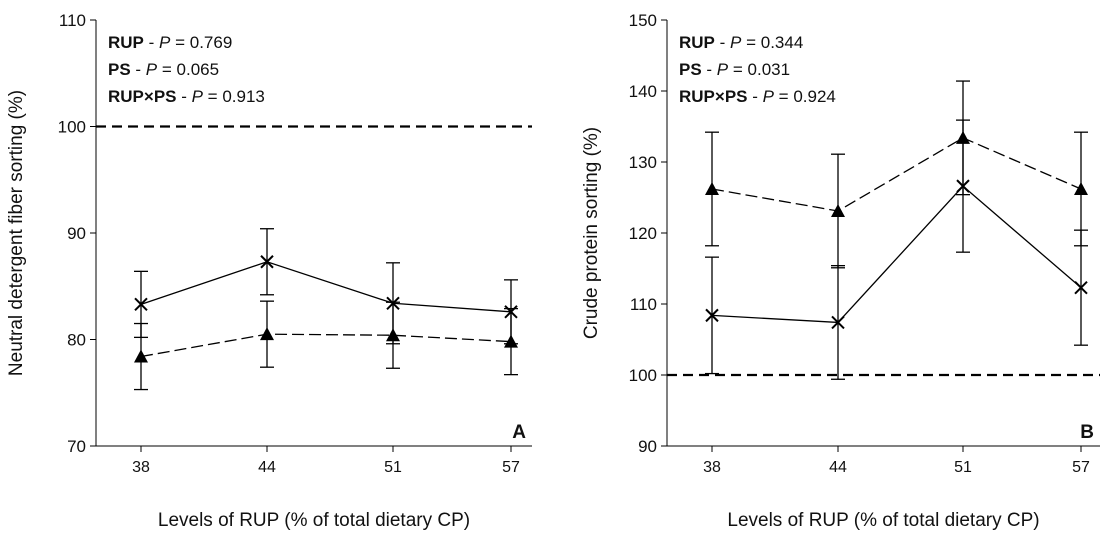 The image size is (1103, 533). Describe the element at coordinates (805, 96) in the screenshot. I see `annotation-part: = 0.924` at that location.